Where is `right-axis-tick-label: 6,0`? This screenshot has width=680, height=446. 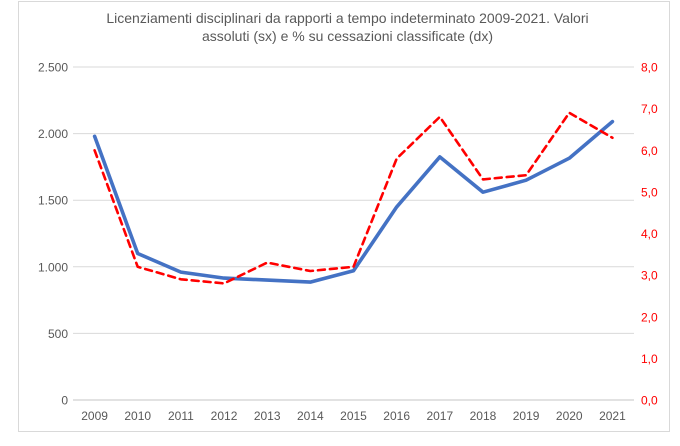
right-axis-tick-label: 6,0 is located at coordinates (649, 151).